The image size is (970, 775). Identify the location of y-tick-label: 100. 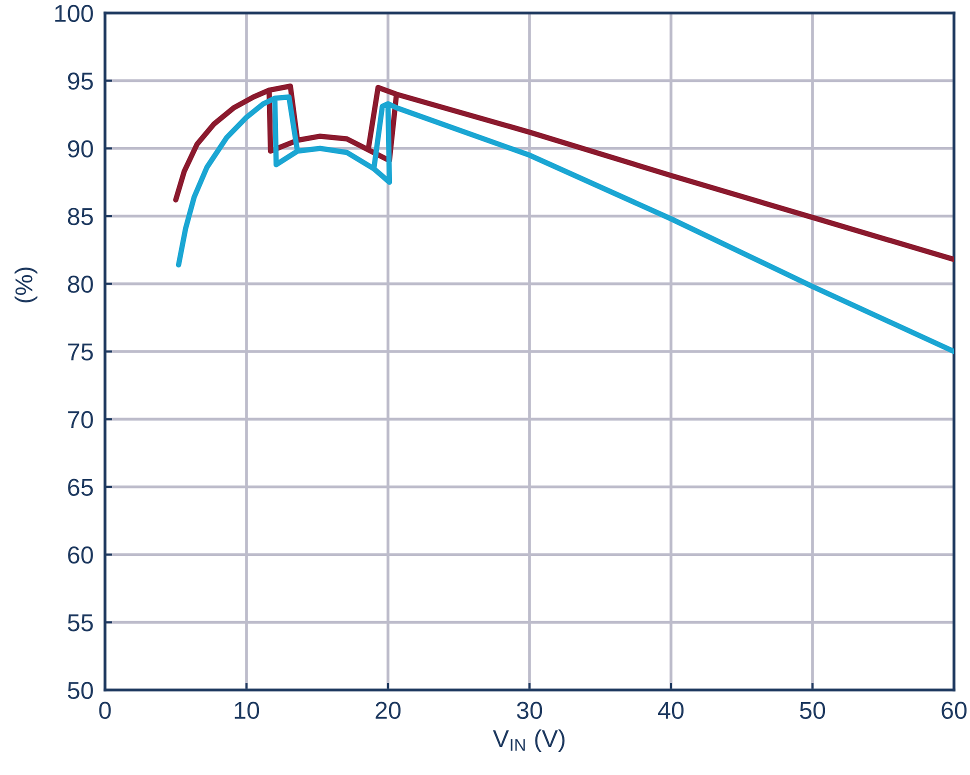
(74, 13).